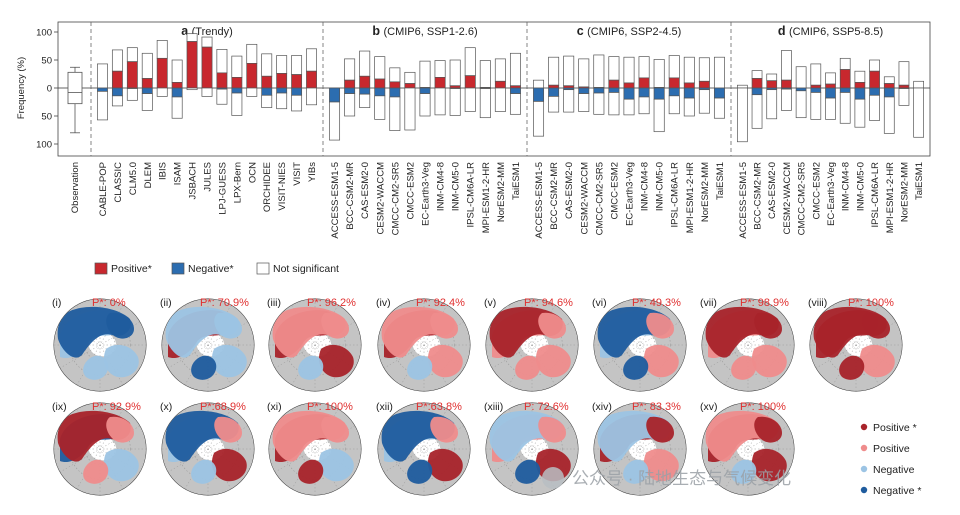 The image size is (960, 515). What do you see at coordinates (224, 303) in the screenshot?
I see `map-percentage: P*: 70.9%` at bounding box center [224, 303].